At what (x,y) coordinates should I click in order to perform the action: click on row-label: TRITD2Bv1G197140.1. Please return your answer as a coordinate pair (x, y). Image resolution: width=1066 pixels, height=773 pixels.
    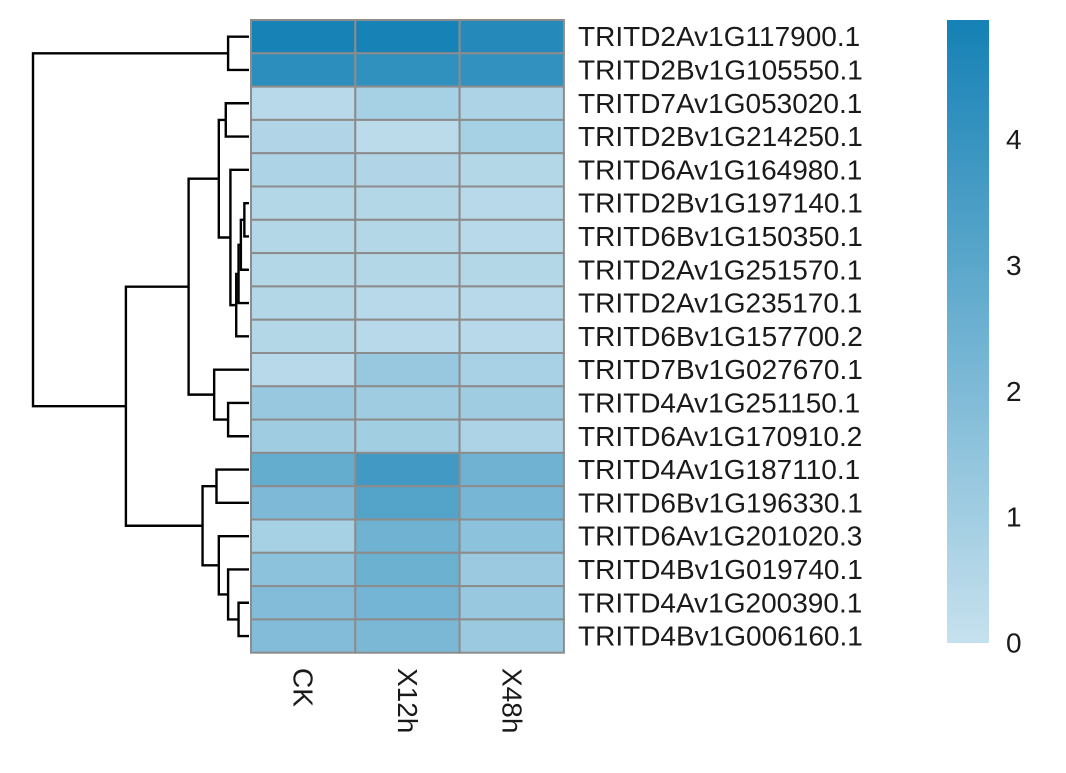
    Looking at the image, I should click on (720, 203).